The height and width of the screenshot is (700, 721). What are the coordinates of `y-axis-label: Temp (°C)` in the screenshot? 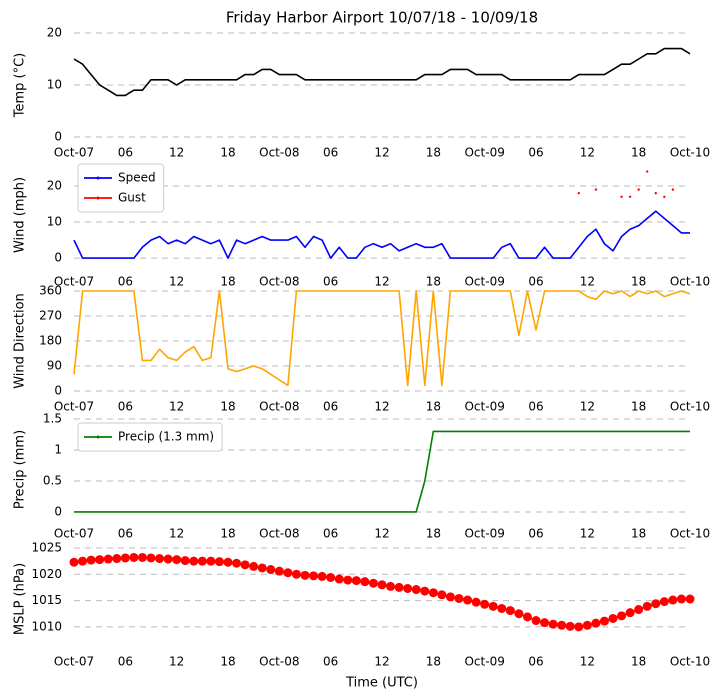 It's located at (20, 86).